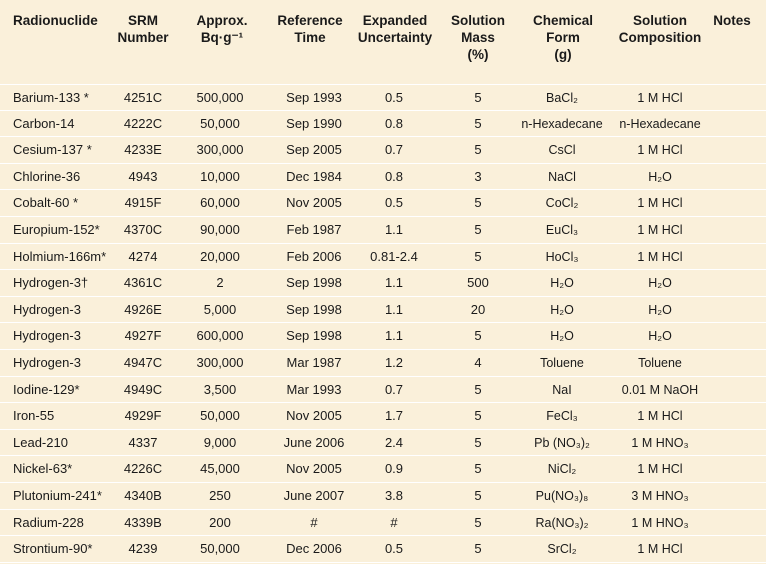 The image size is (766, 564). What do you see at coordinates (478, 362) in the screenshot?
I see `cell-solution-mass: 4` at bounding box center [478, 362].